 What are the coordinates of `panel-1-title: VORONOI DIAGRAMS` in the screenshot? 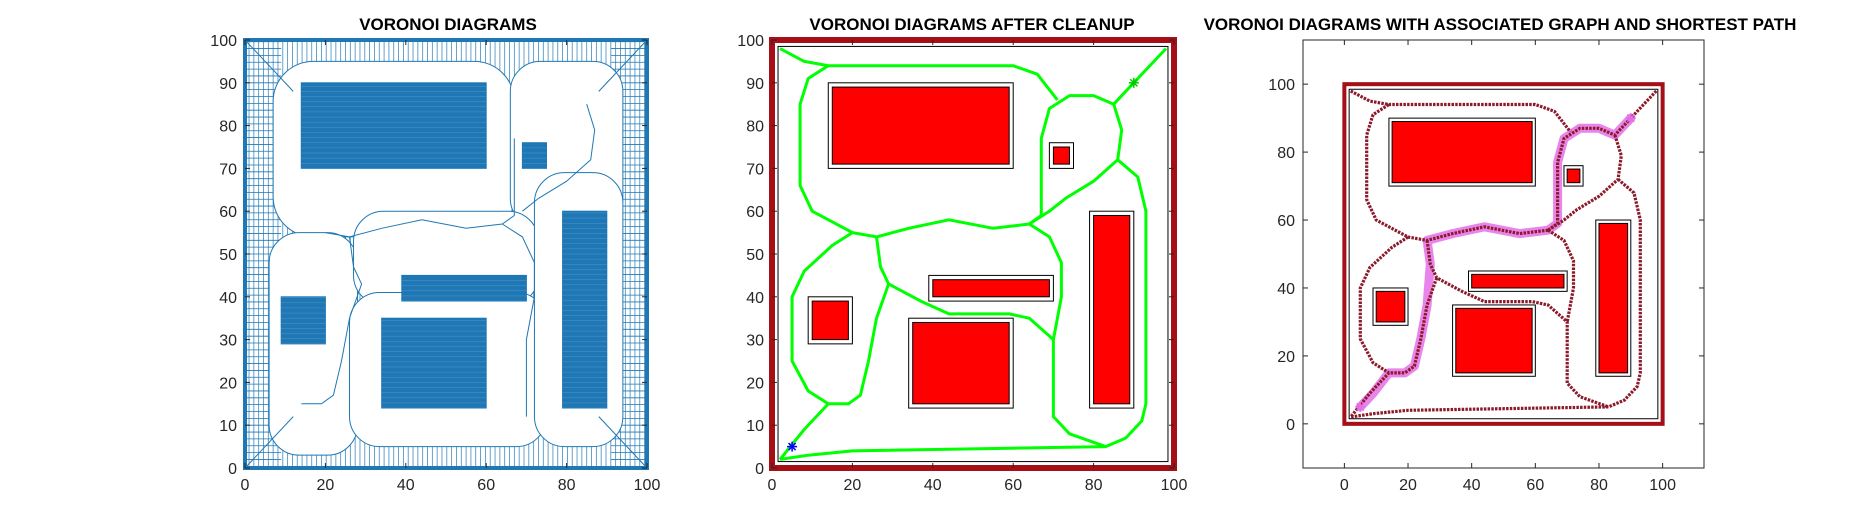 It's located at (448, 24).